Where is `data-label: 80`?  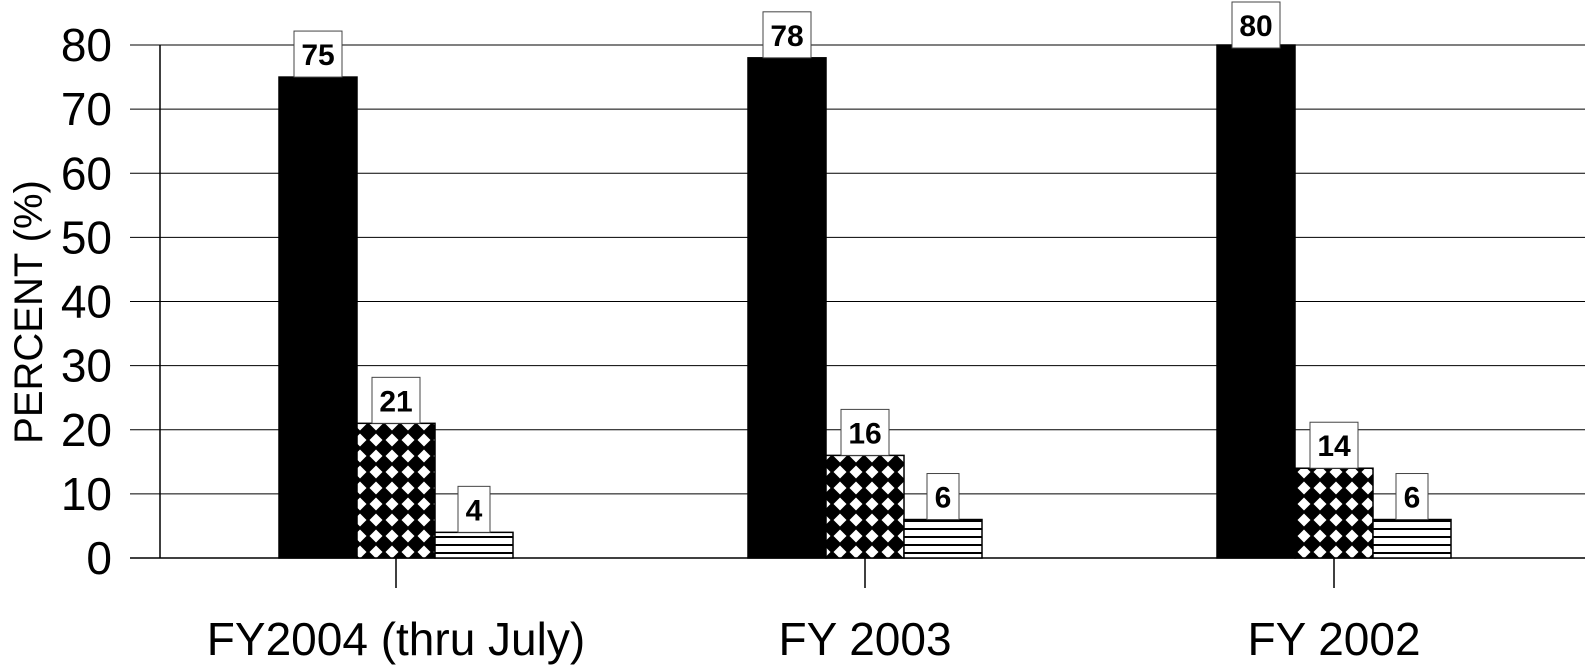
data-label: 80 is located at coordinates (1255, 26).